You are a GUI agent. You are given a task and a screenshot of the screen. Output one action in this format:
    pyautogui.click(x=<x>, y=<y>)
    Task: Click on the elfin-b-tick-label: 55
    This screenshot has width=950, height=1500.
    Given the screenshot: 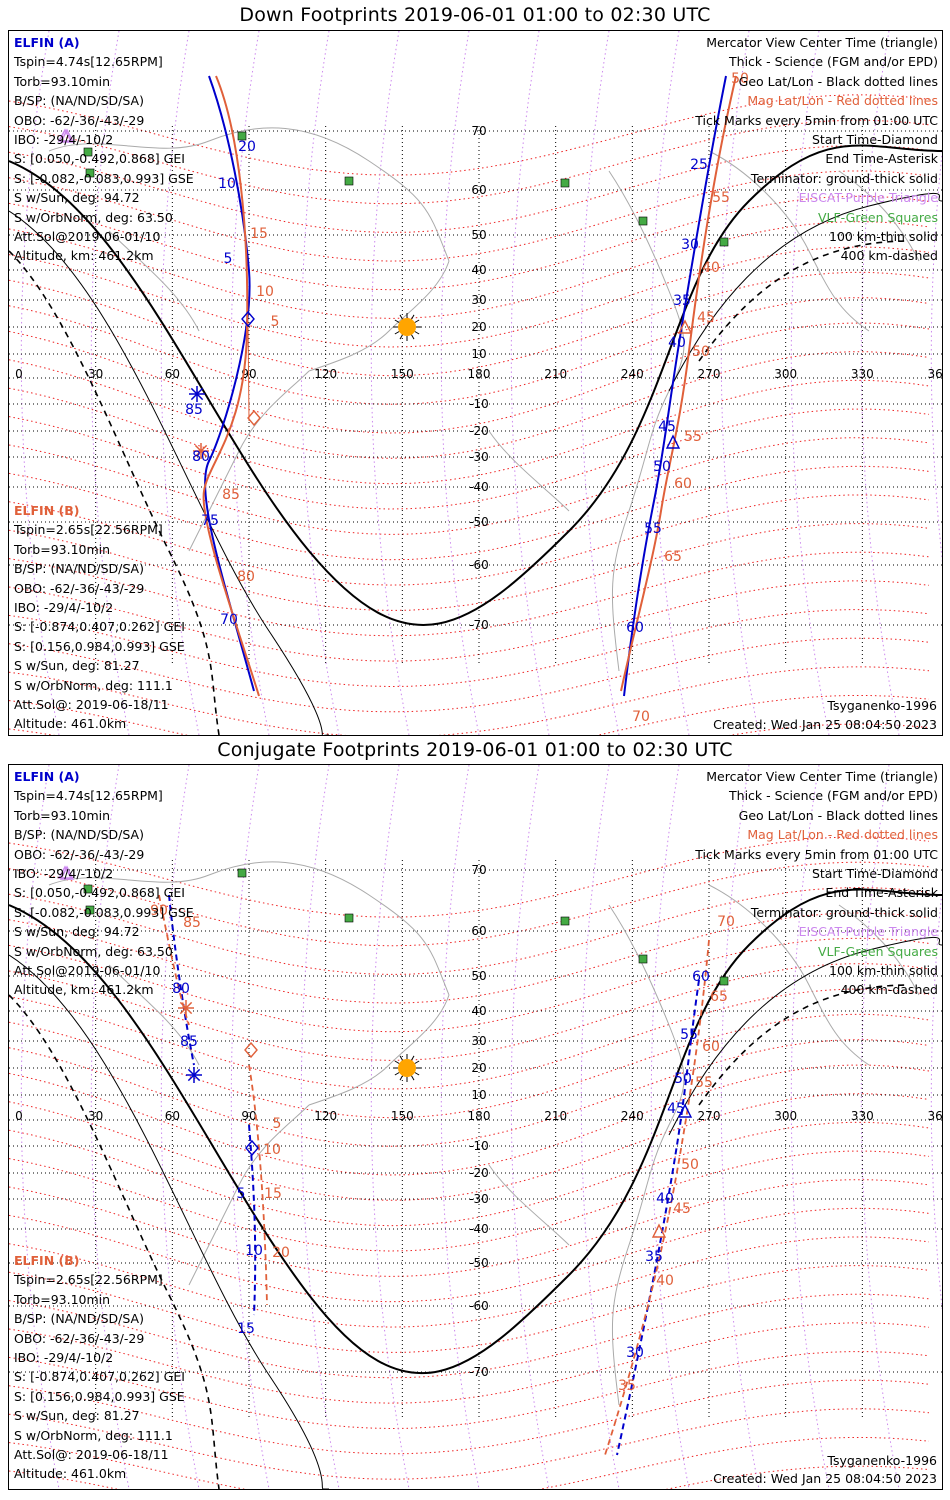 What is the action you would take?
    pyautogui.click(x=704, y=1083)
    